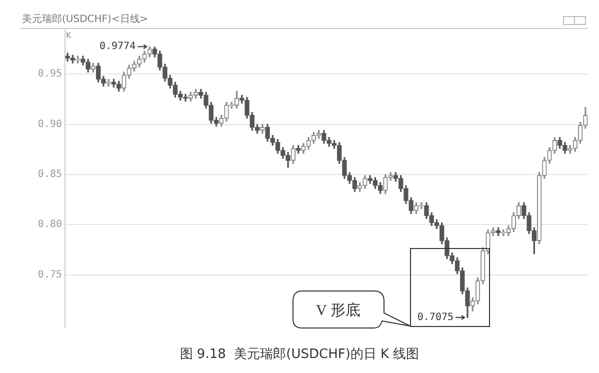 The width and height of the screenshot is (599, 373). I want to click on chart-title: 美元瑞郎(USDCHF)<日线>, so click(85, 19).